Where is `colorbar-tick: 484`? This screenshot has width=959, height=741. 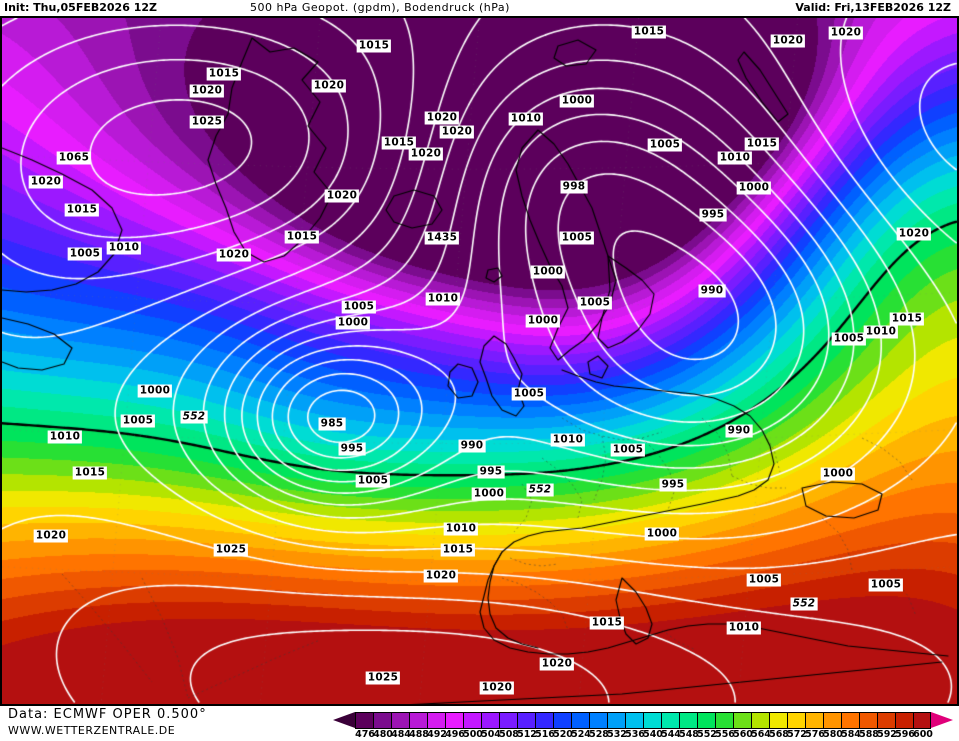 colorbar-tick: 484 is located at coordinates (401, 734).